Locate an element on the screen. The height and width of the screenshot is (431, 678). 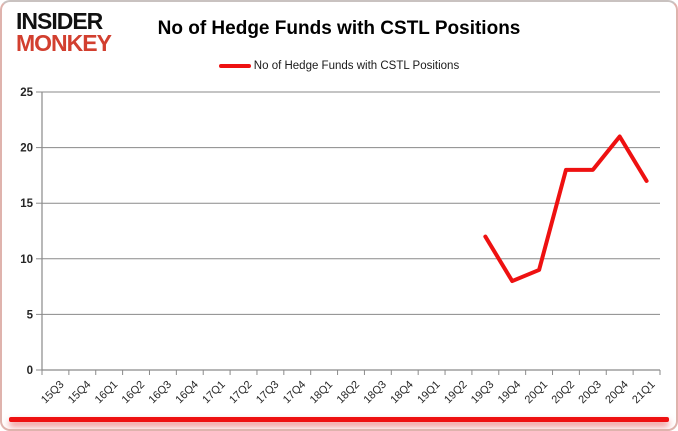
svg-text: 20Q4 is located at coordinates (617, 393).